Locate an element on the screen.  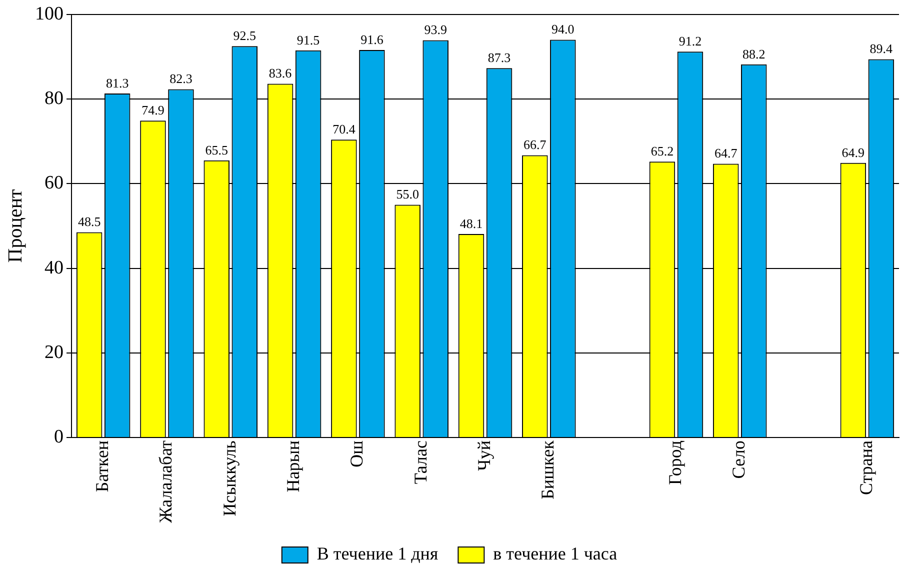
data-label: 48.1 is located at coordinates (471, 223).